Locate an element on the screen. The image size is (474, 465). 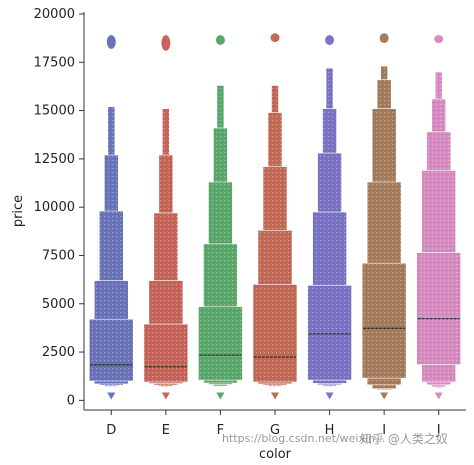
y-tick-label: 7500 is located at coordinates (58, 255).